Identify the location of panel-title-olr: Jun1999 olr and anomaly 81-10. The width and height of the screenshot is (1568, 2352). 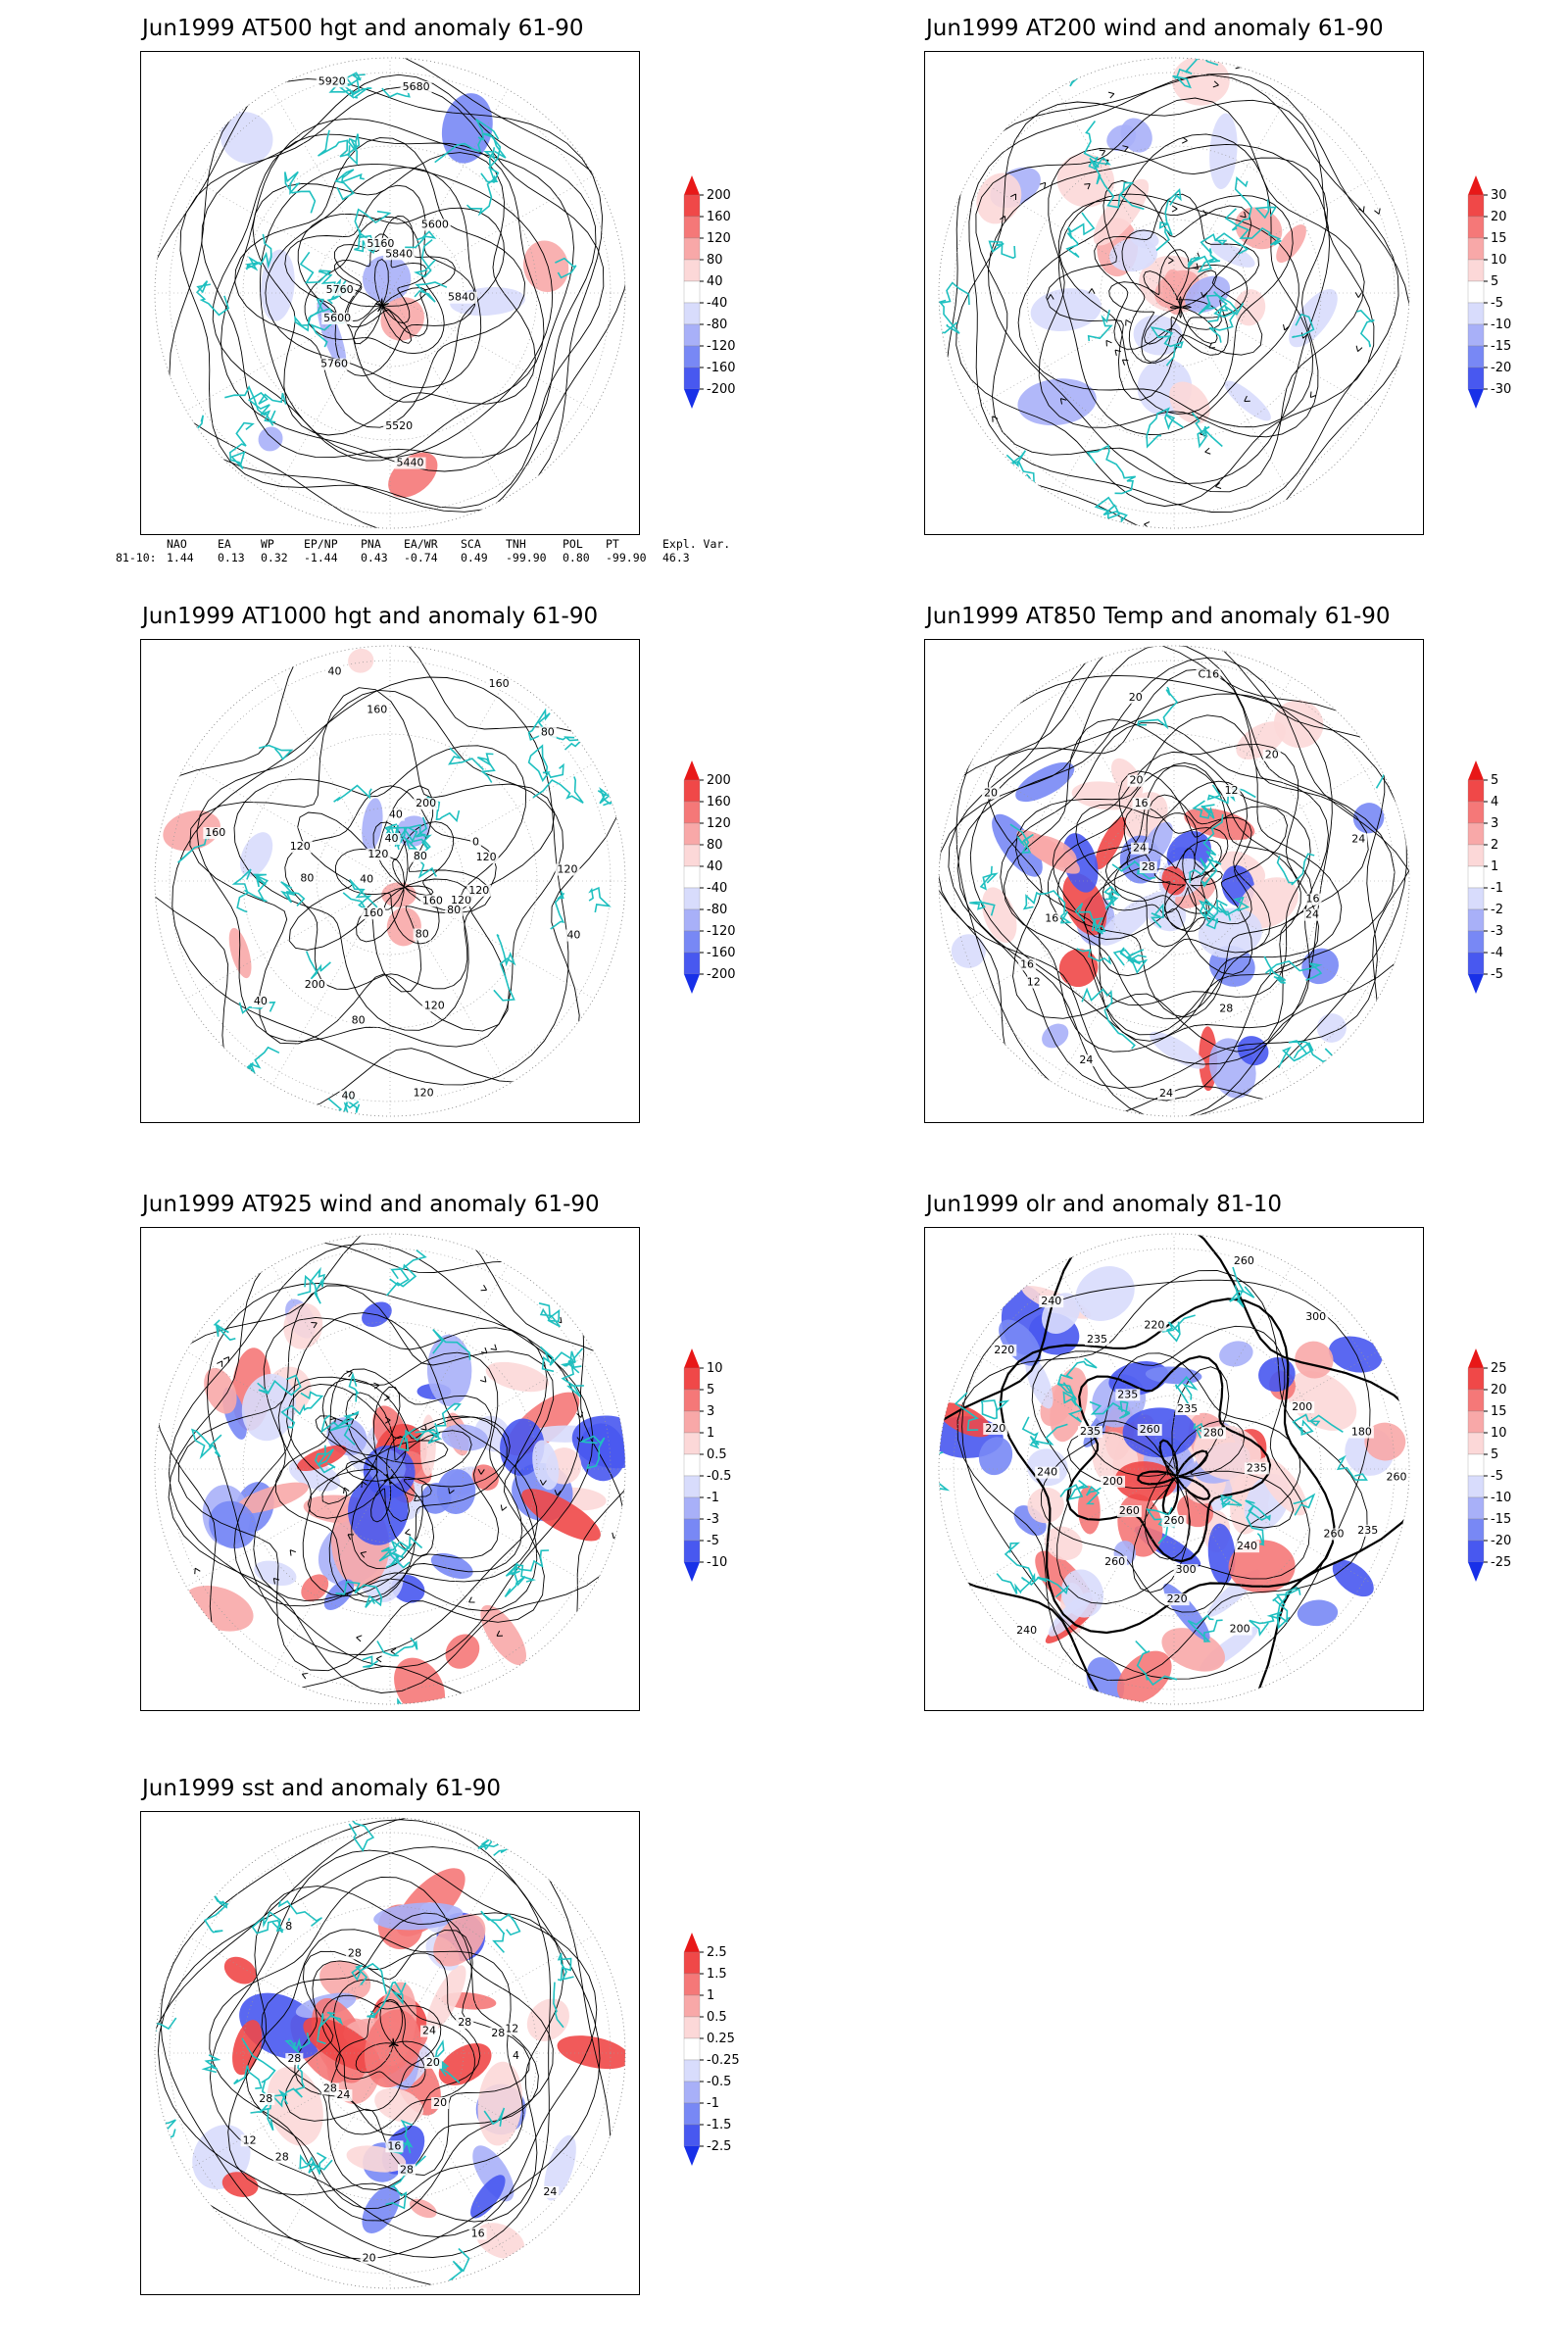
(1104, 1204).